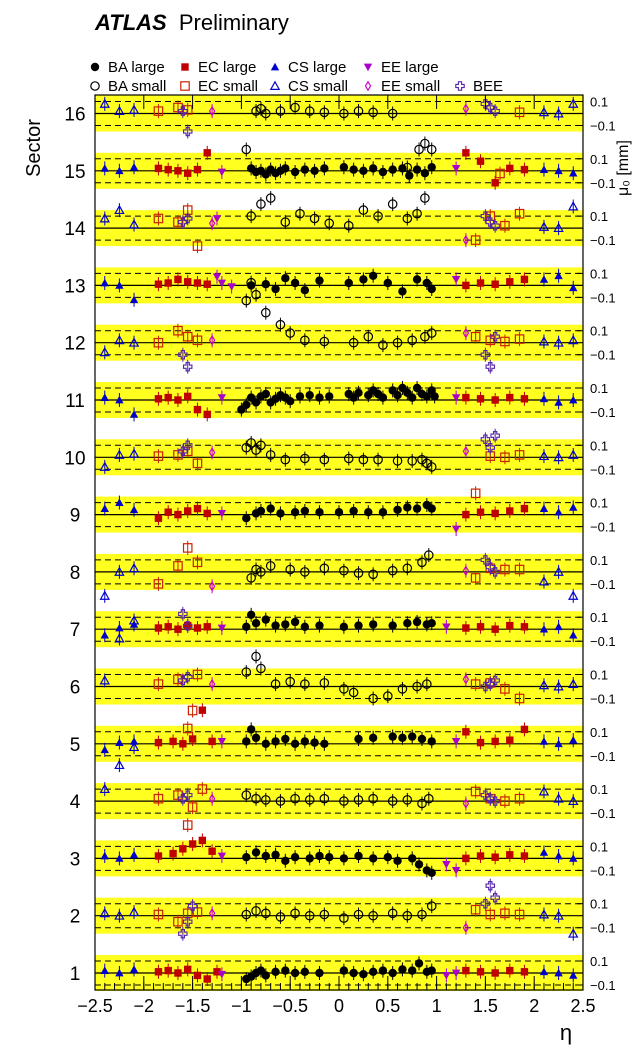  I want to click on sector-label-8: 8, so click(75, 573).